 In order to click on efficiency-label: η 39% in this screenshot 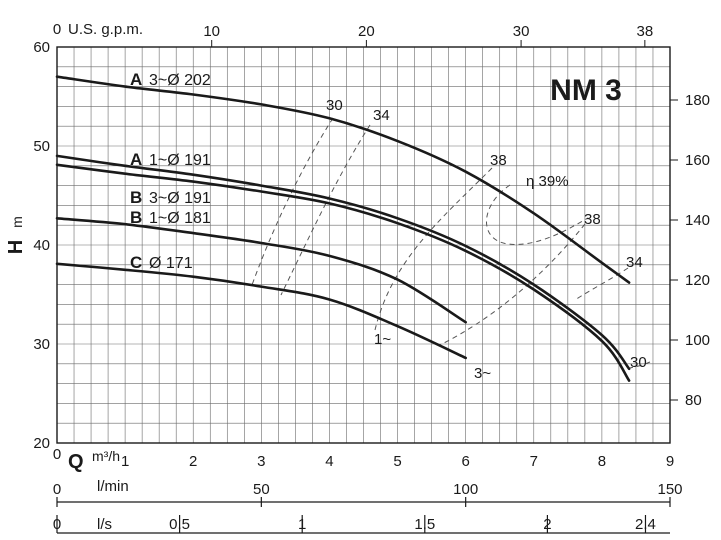, I will do `click(547, 181)`.